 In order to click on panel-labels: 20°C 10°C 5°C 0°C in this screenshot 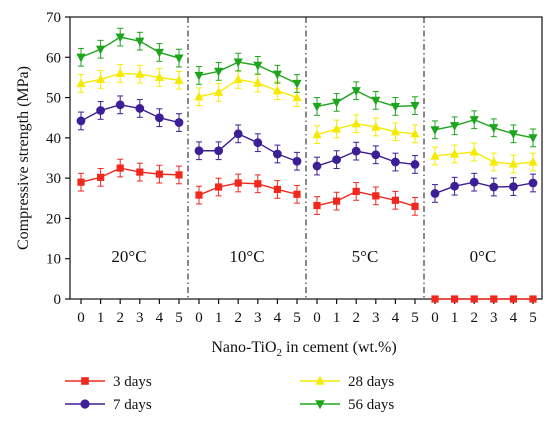, I will do `click(303, 256)`.